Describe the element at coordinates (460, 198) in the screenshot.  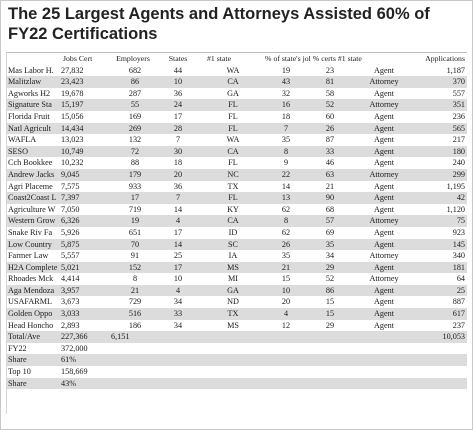
I see `cell-applications: 42` at that location.